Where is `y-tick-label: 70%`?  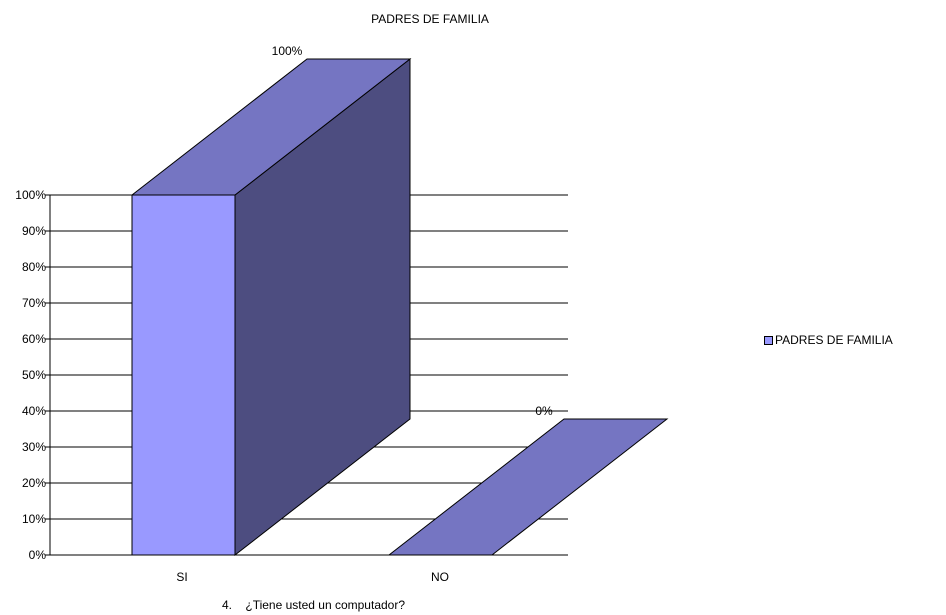 y-tick-label: 70% is located at coordinates (34, 303).